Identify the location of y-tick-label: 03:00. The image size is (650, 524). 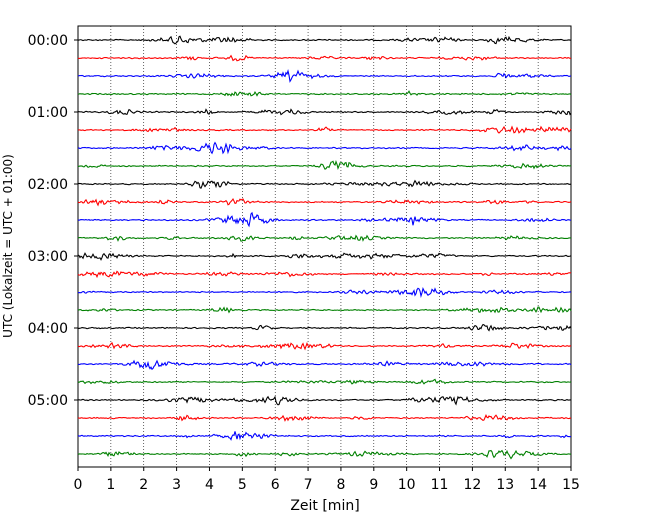
(48, 257).